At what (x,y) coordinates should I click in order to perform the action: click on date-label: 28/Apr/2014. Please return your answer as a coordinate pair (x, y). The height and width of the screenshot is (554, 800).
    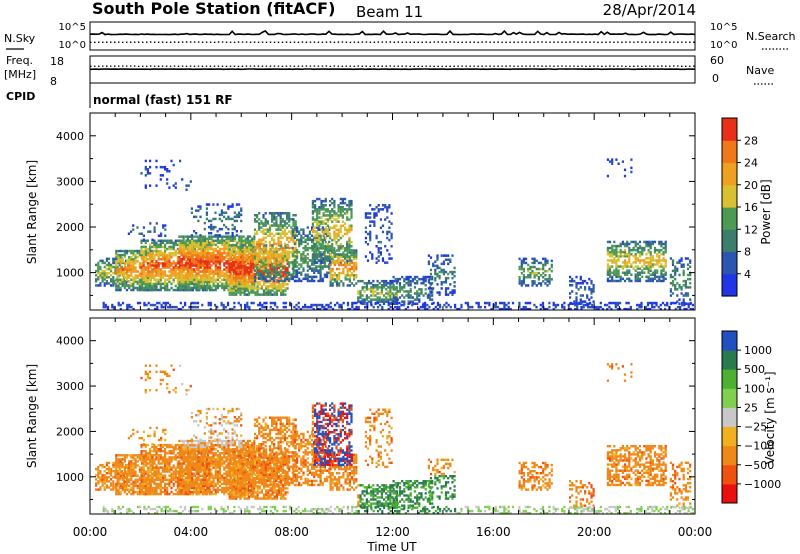
    Looking at the image, I should click on (649, 10).